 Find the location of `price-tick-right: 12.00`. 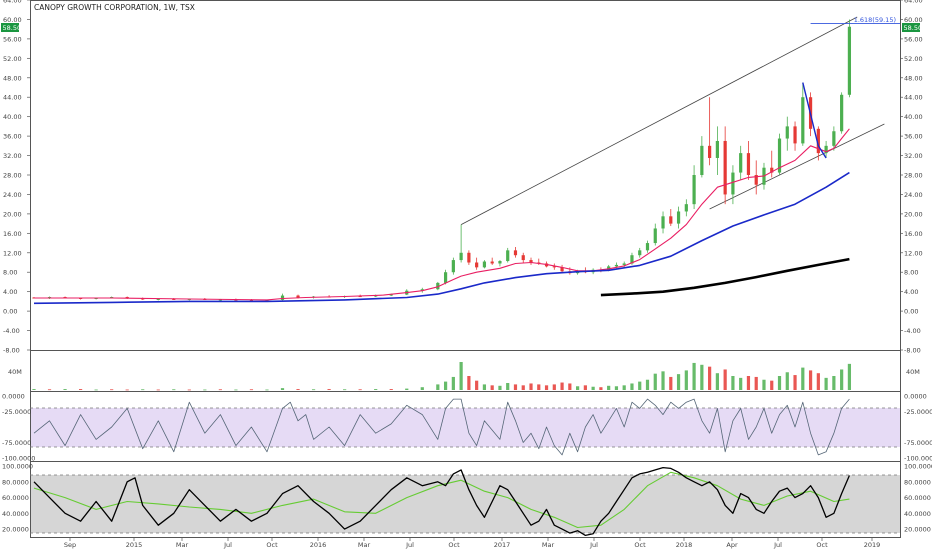

price-tick-right: 12.00 is located at coordinates (913, 253).